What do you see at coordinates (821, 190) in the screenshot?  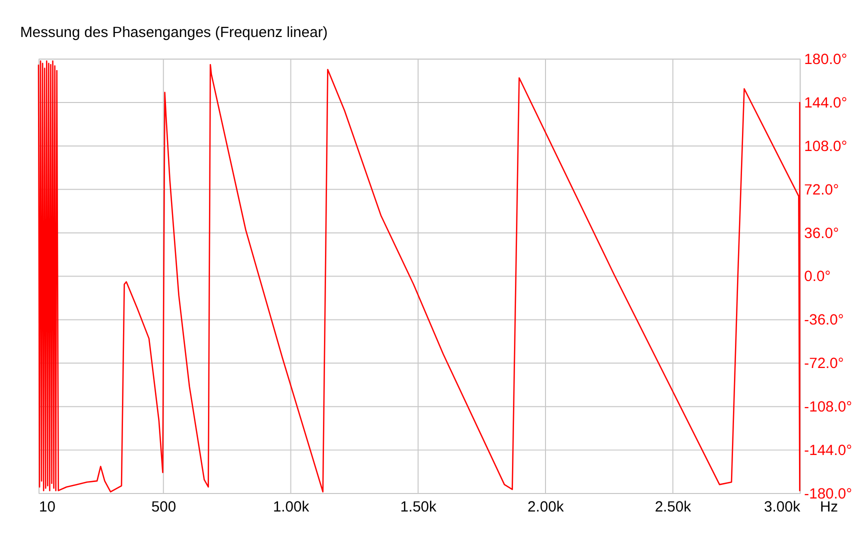 I see `y-tick-label: 72.0°` at bounding box center [821, 190].